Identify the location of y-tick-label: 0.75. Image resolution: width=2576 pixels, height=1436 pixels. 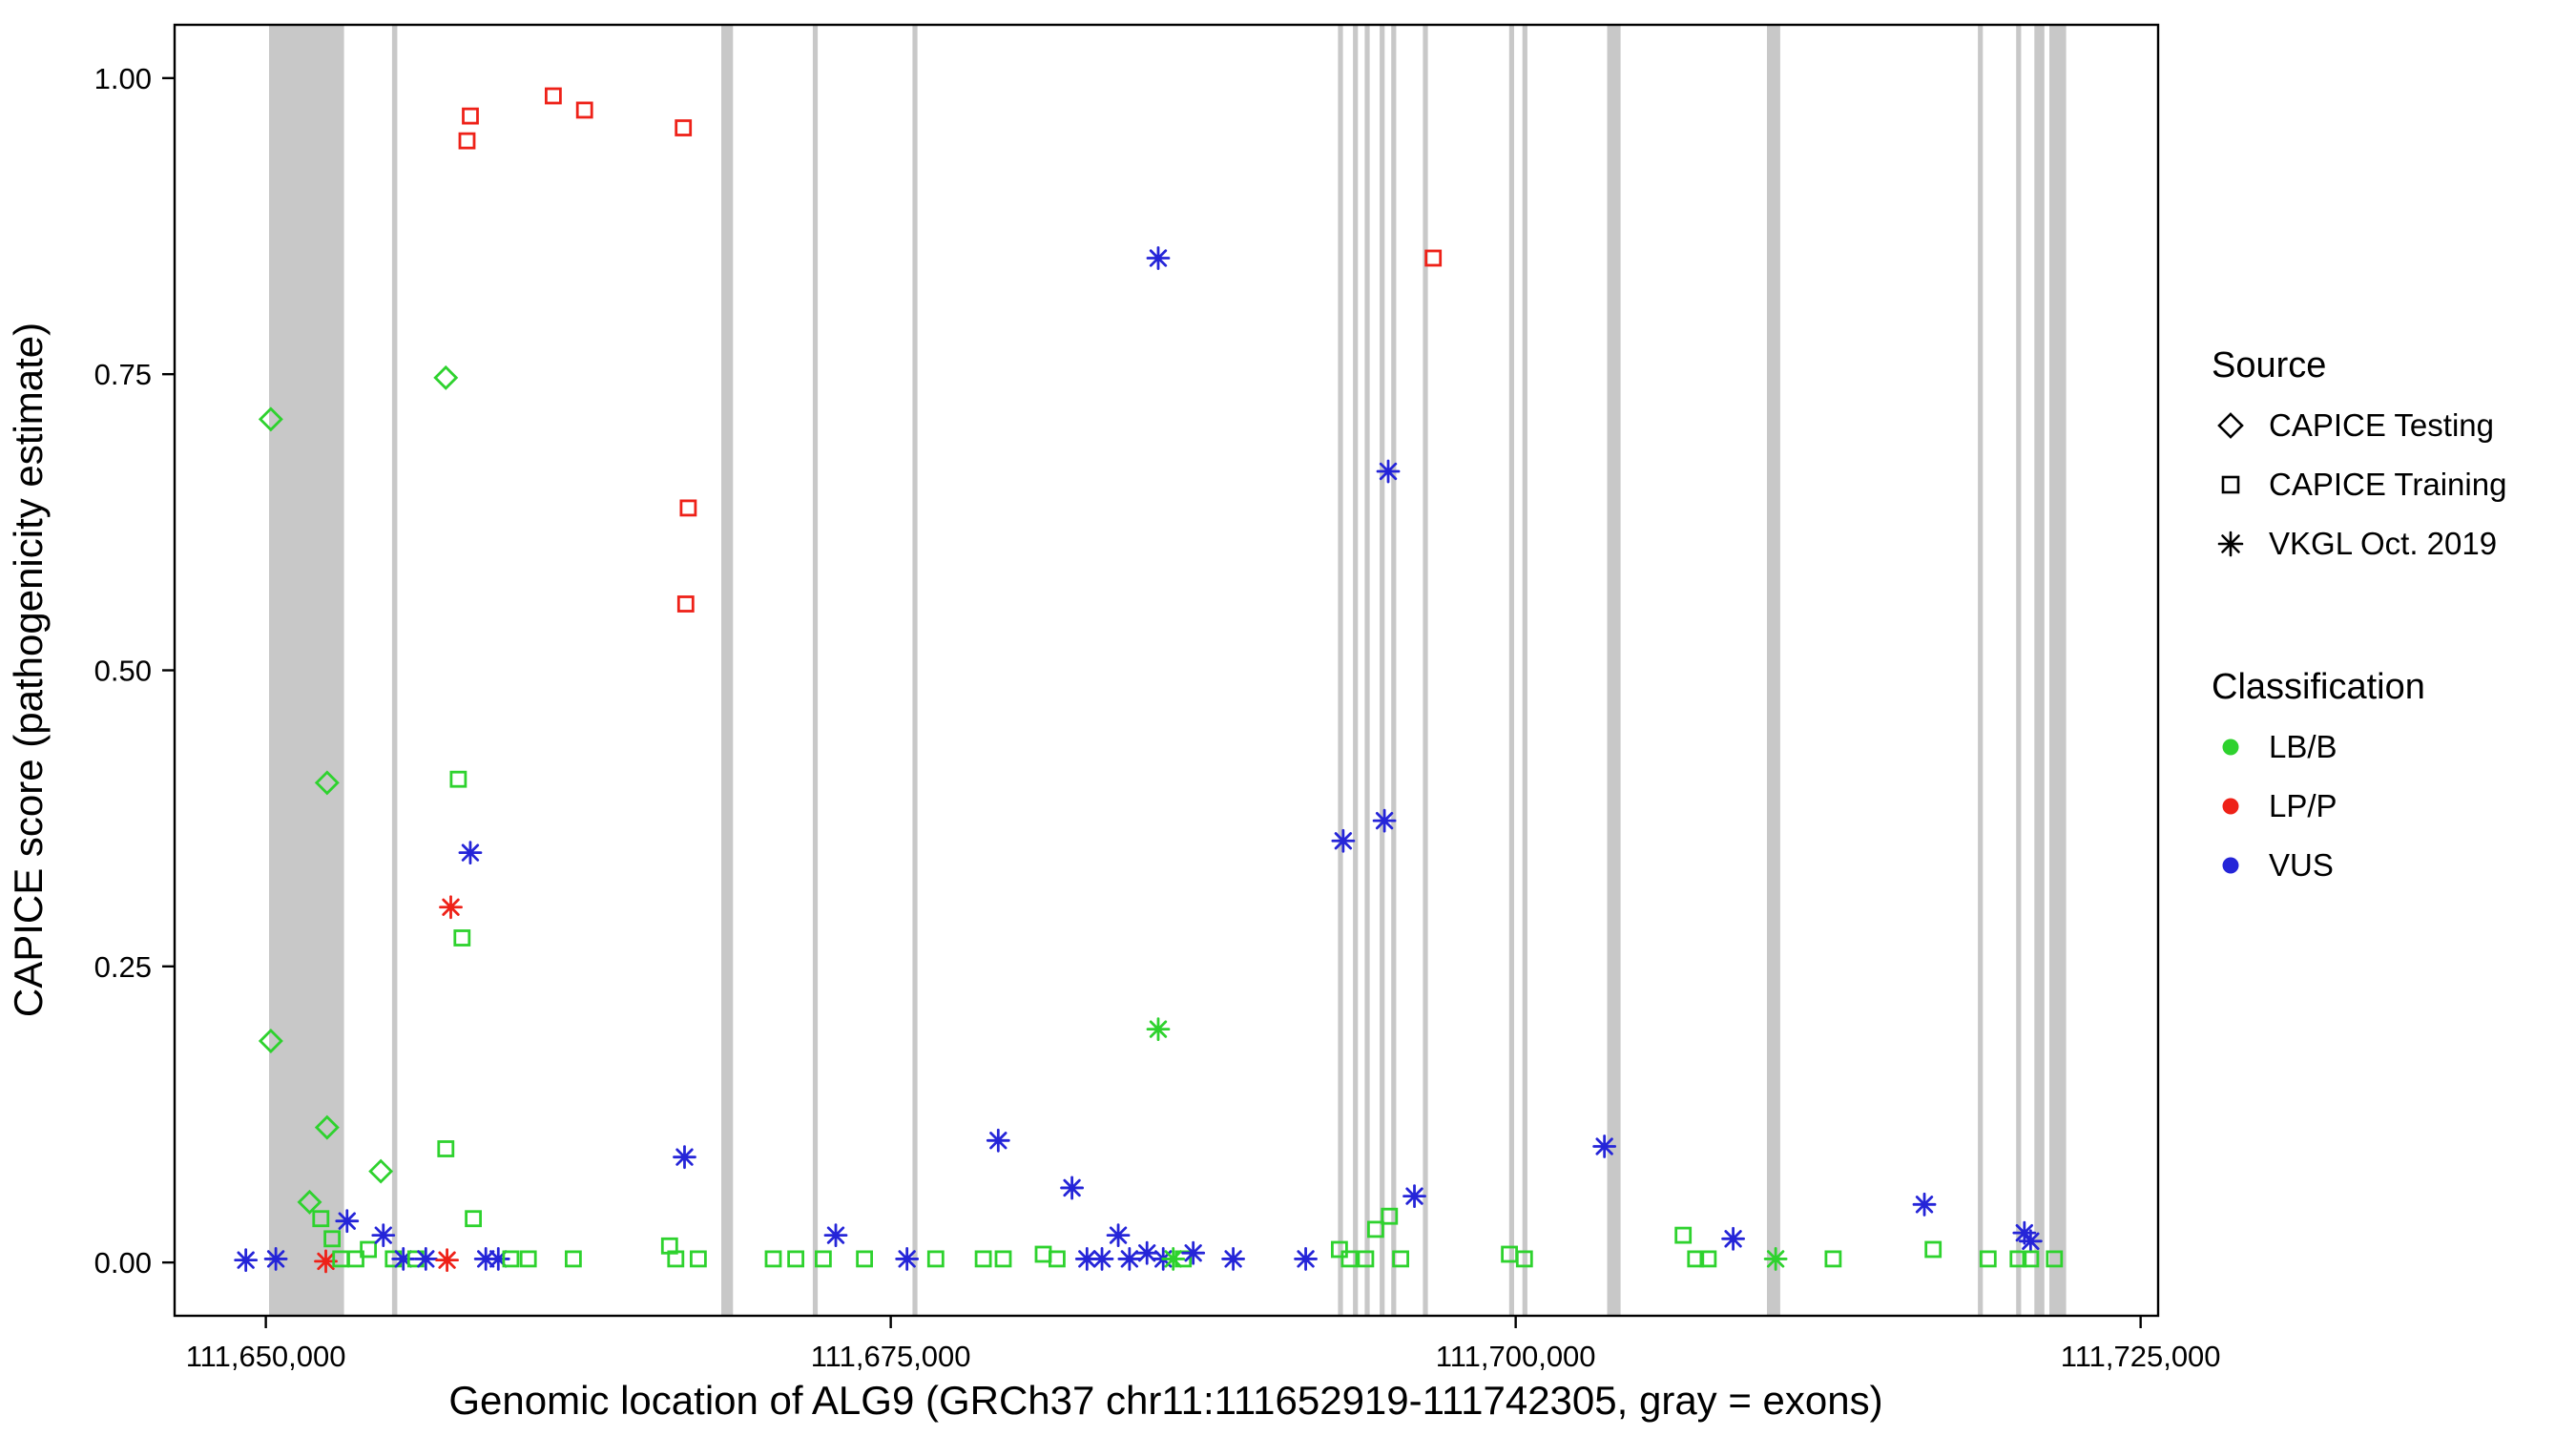
(123, 374).